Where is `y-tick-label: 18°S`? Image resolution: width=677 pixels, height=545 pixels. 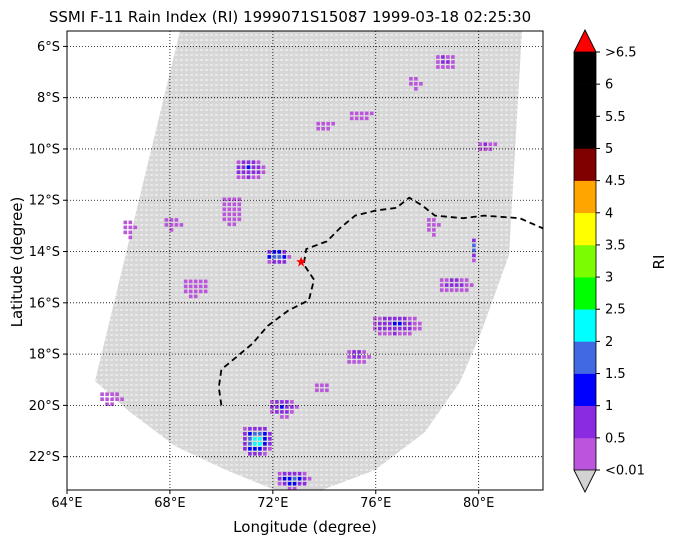 y-tick-label: 18°S is located at coordinates (44, 355).